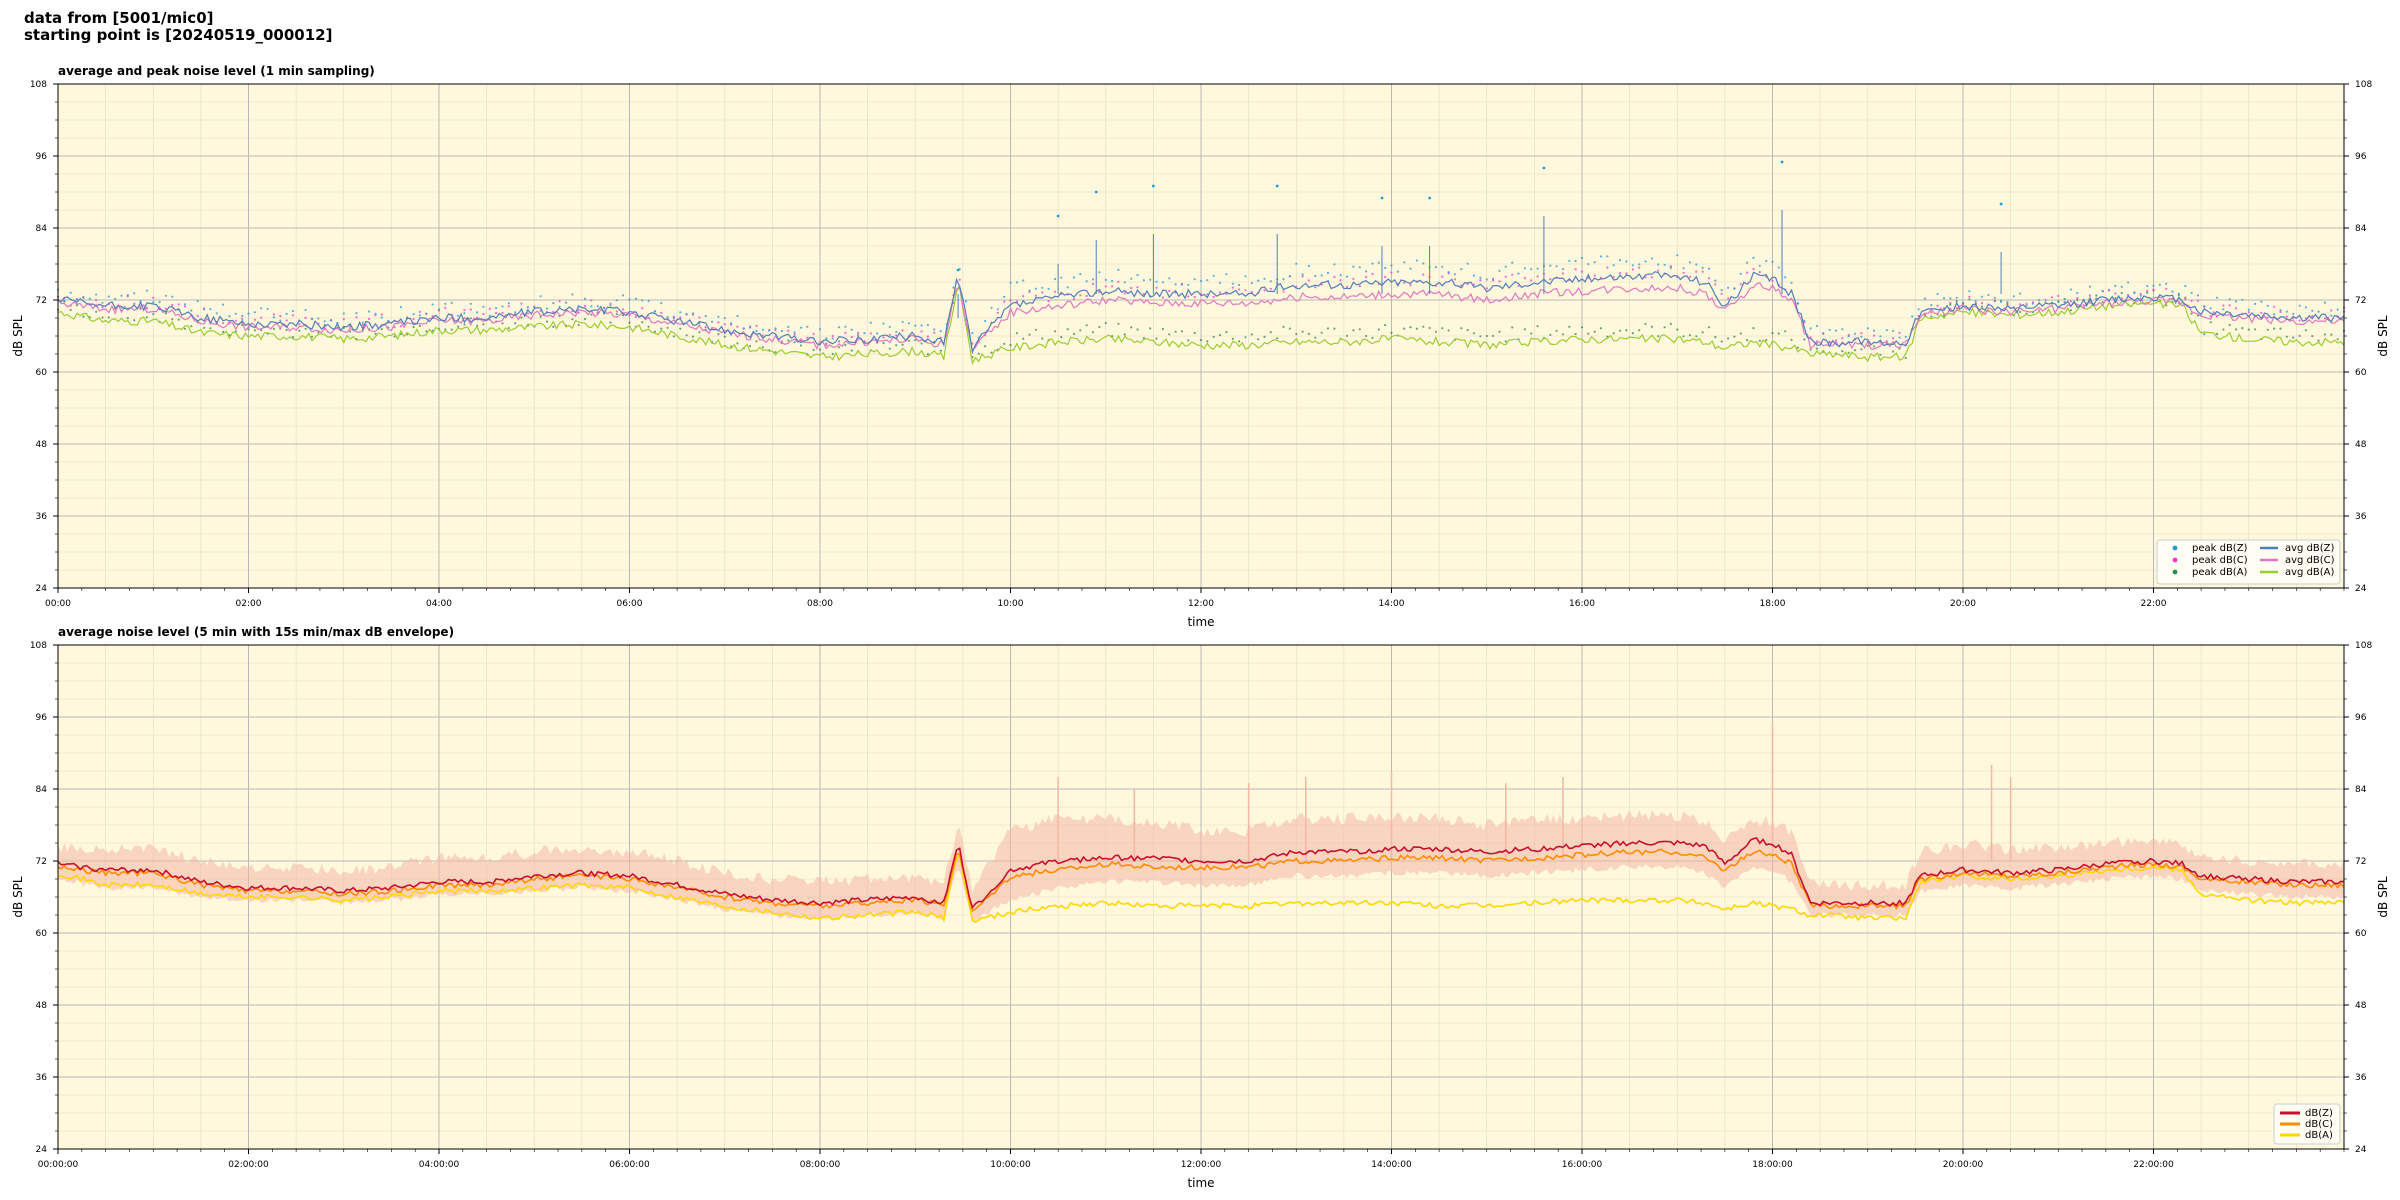 The image size is (2400, 1200). Describe the element at coordinates (2383, 336) in the screenshot. I see `top-chart-ylabel-right: dB SPL` at that location.